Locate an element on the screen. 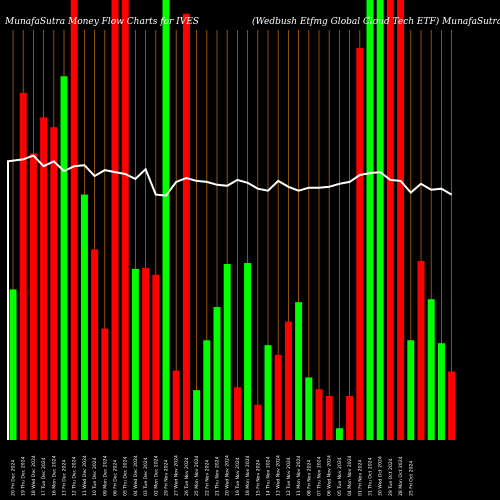  x-tick-label: 07 Thu Nov 2024 is located at coordinates (320, 476).